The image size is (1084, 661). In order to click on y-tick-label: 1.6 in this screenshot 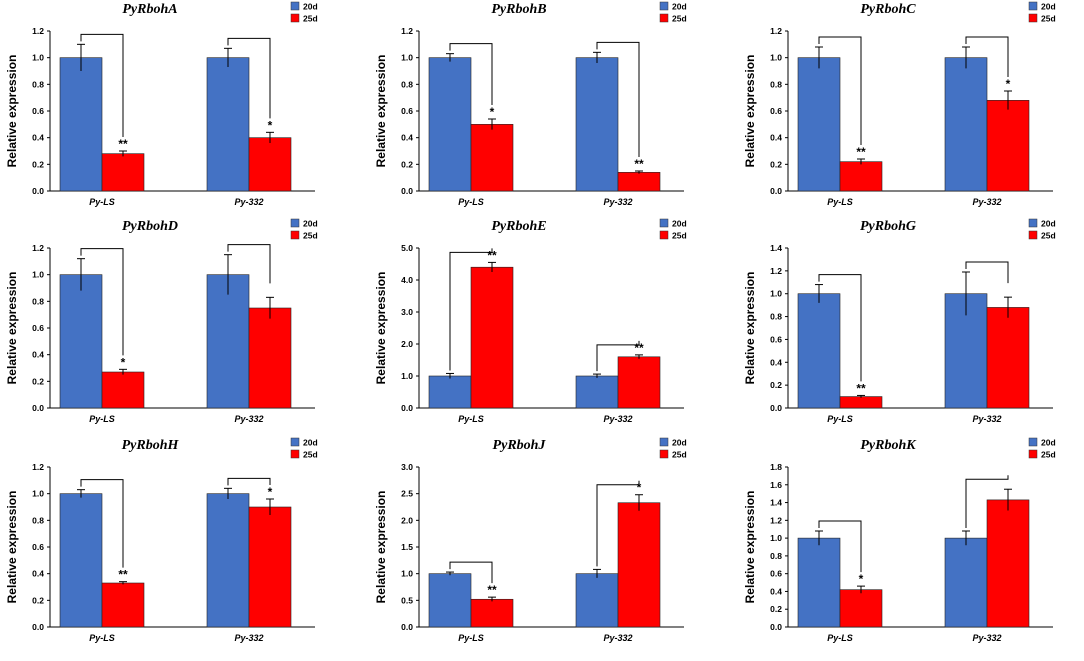, I will do `click(776, 485)`.